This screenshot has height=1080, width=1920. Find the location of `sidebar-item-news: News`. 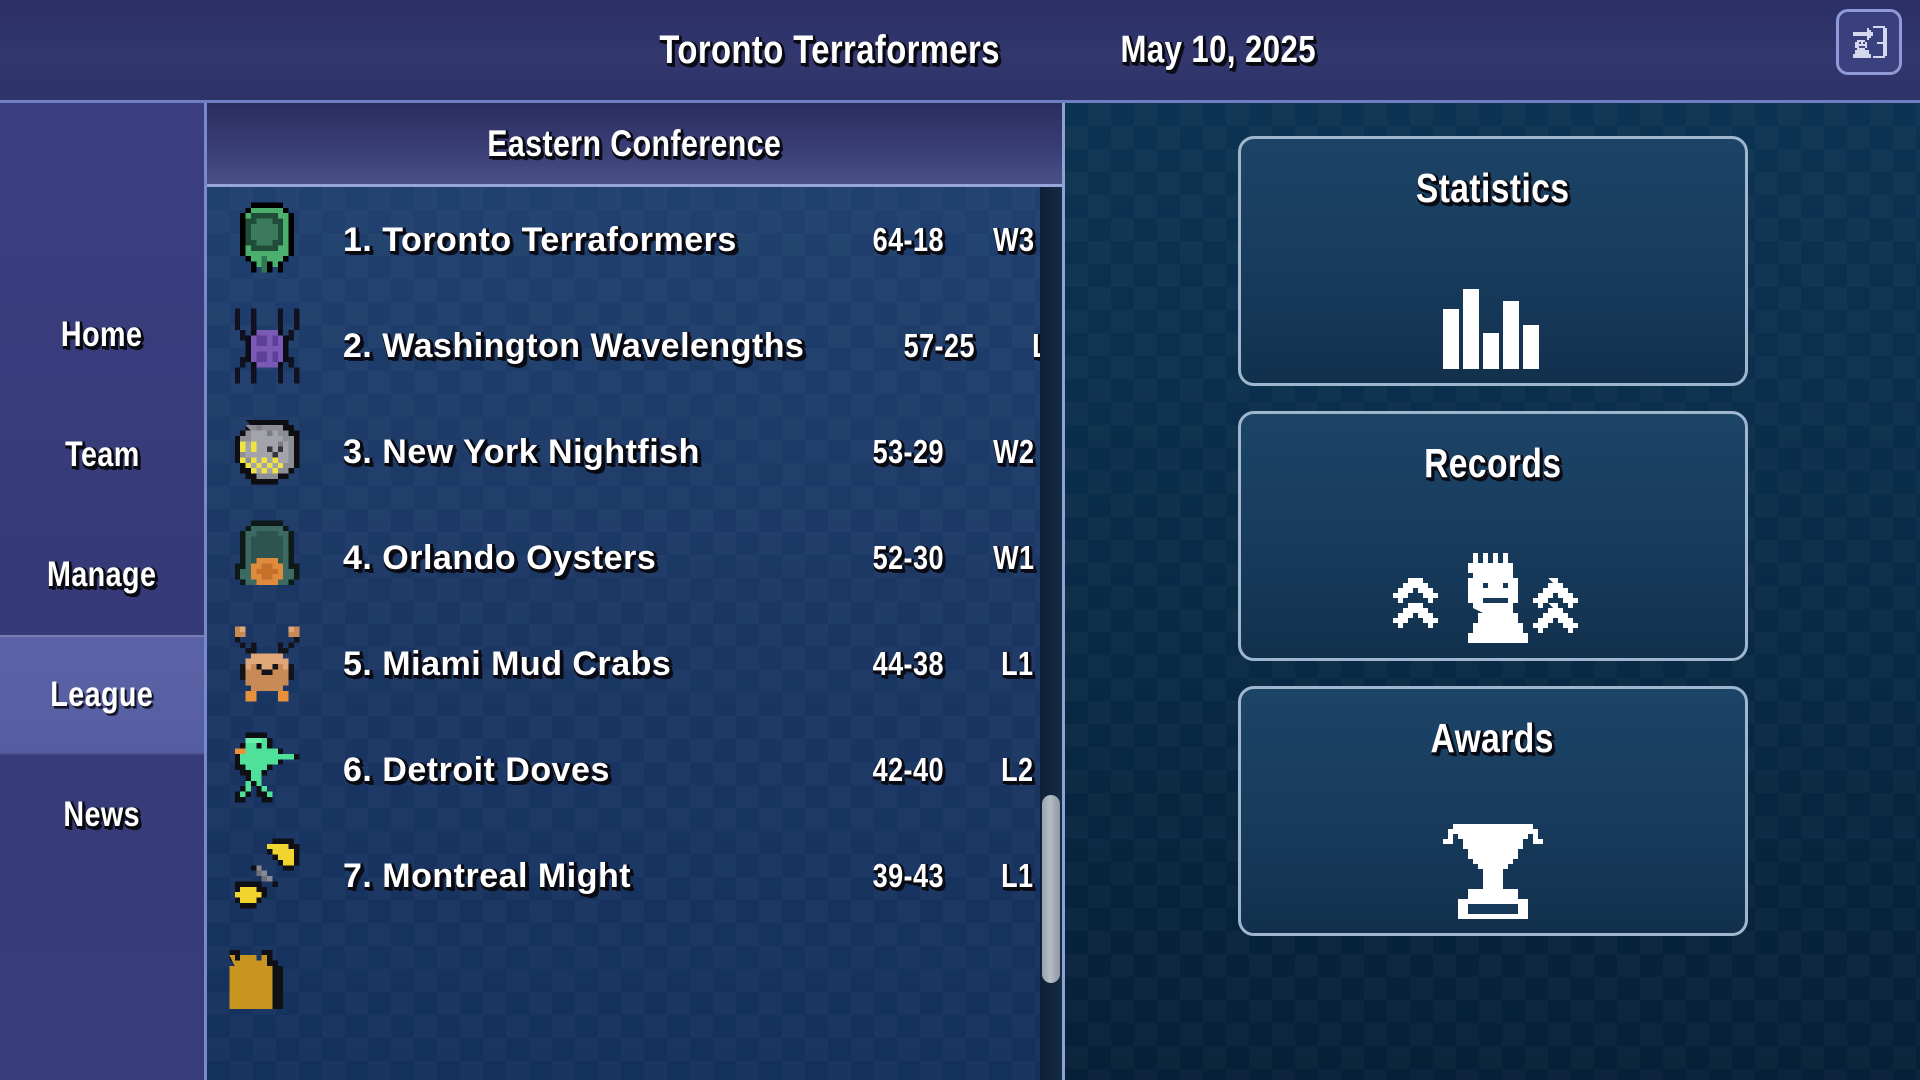

sidebar-item-news: News is located at coordinates (102, 815).